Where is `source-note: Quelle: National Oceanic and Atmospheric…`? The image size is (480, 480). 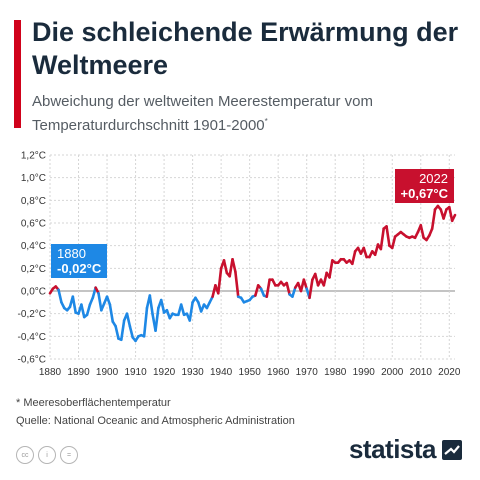 source-note: Quelle: National Oceanic and Atmospheric… is located at coordinates (155, 421).